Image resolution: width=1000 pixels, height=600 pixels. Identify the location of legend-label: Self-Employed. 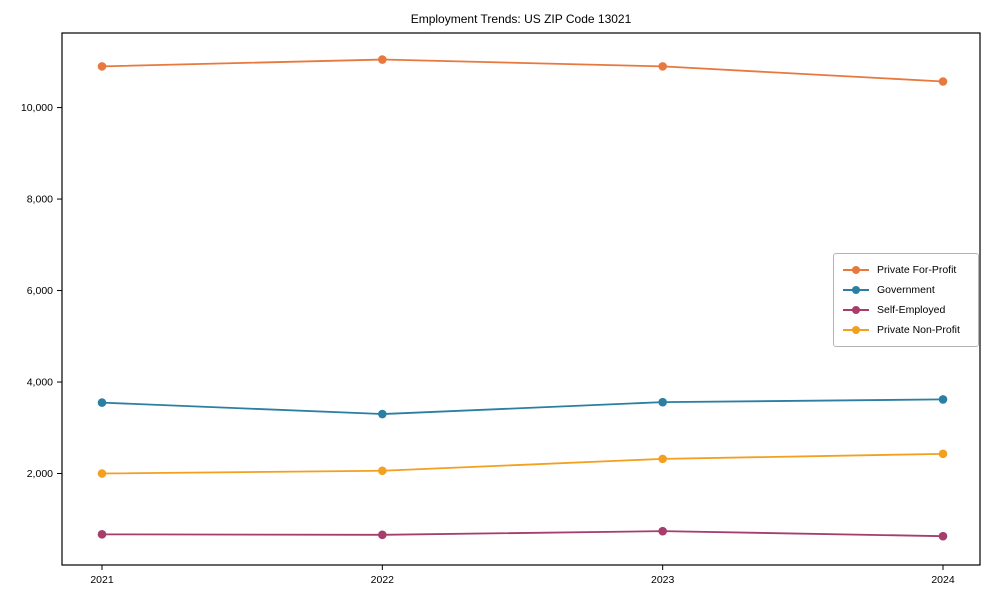
(911, 310).